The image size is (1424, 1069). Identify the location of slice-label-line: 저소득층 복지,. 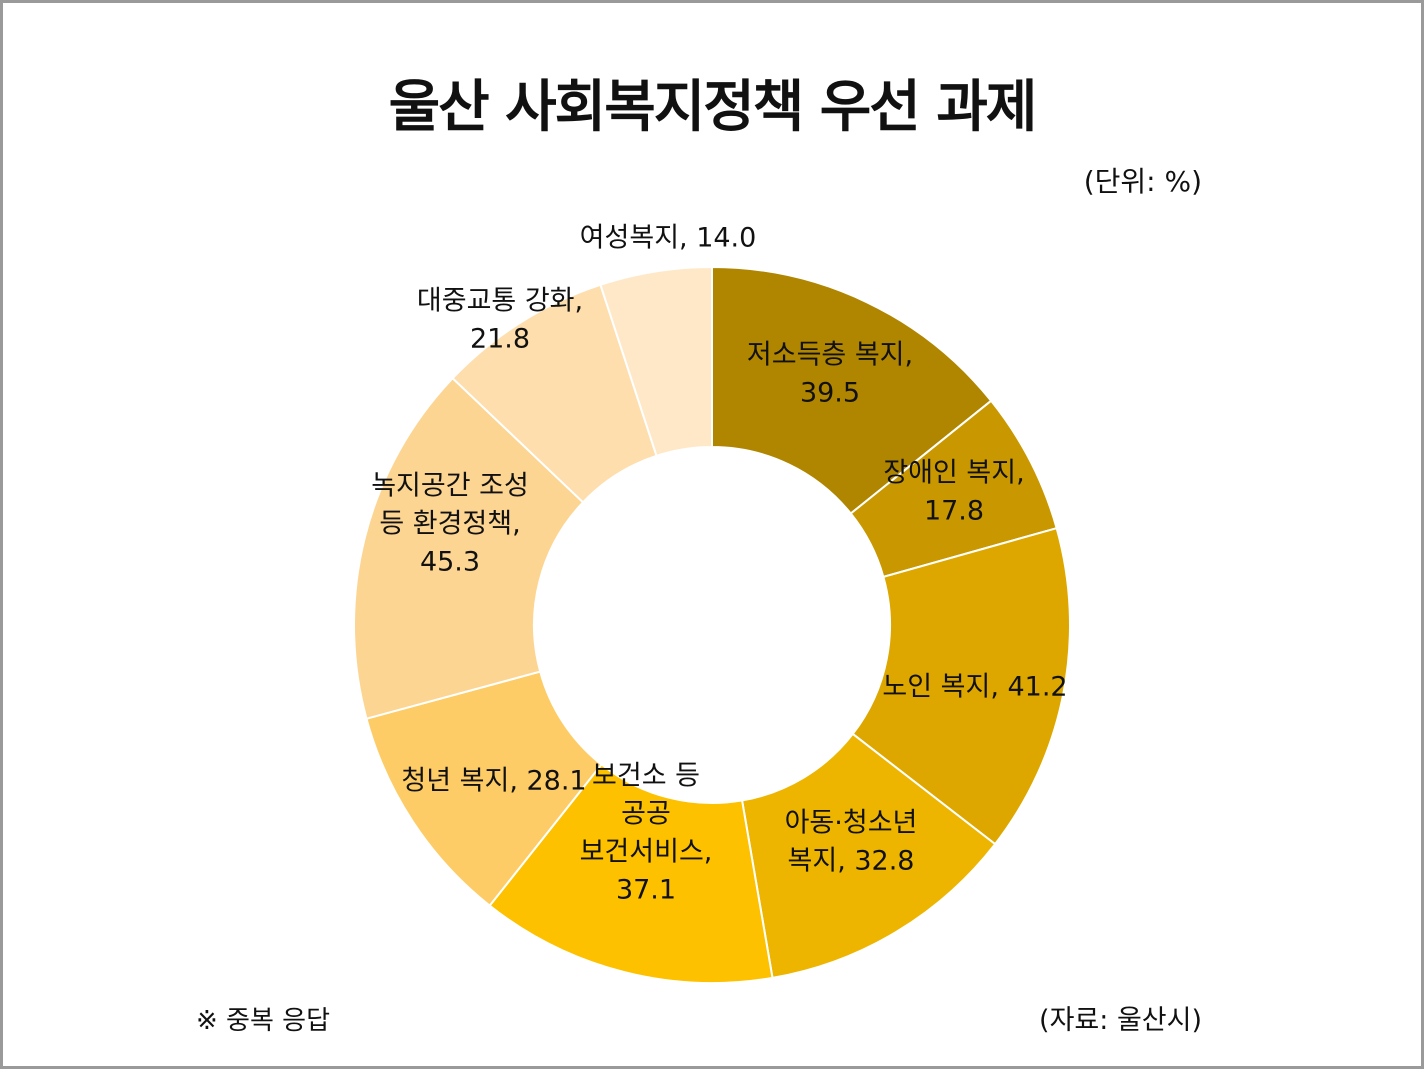
(830, 355).